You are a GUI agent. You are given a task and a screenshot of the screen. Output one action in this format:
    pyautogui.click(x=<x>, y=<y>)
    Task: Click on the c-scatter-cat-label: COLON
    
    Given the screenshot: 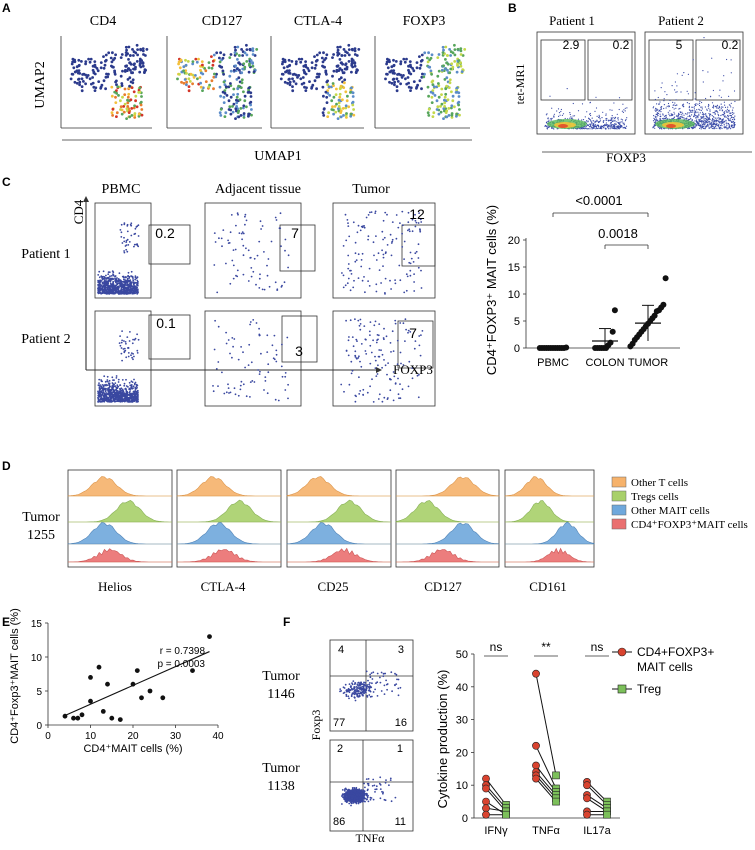 What is the action you would take?
    pyautogui.click(x=604, y=363)
    